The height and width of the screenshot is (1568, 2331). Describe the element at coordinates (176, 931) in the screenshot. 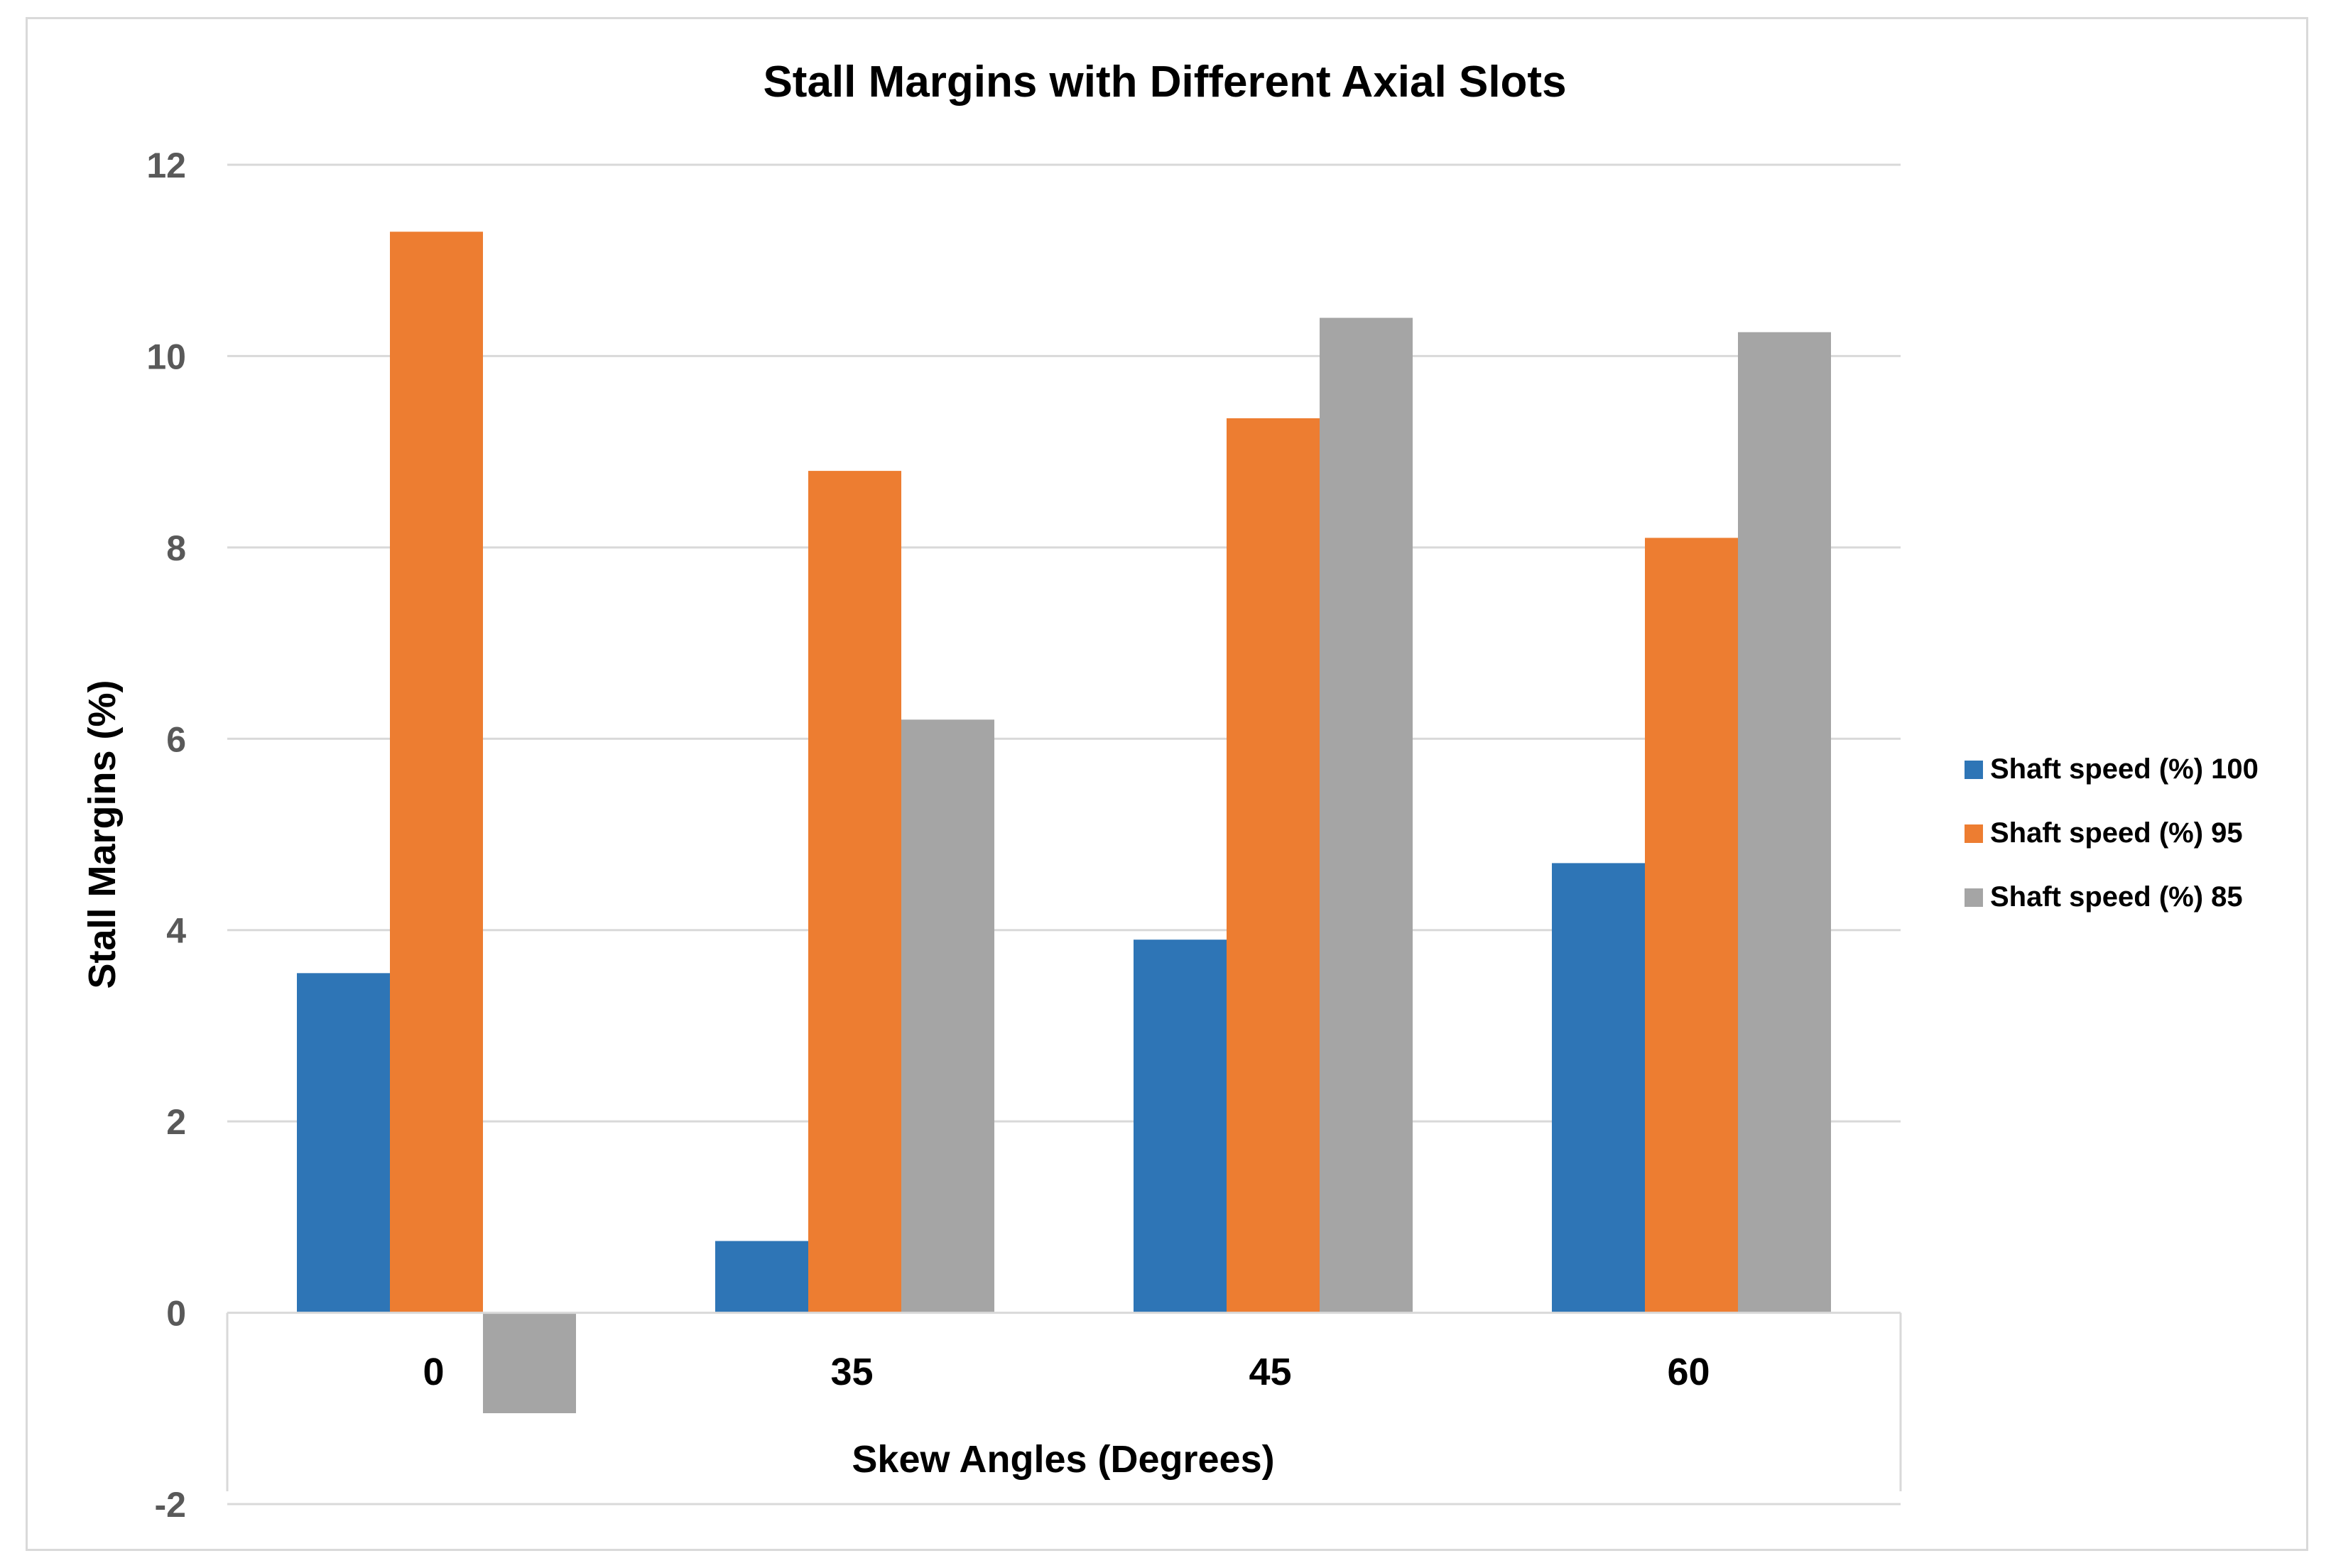

I see `y-tick-label: 4` at that location.